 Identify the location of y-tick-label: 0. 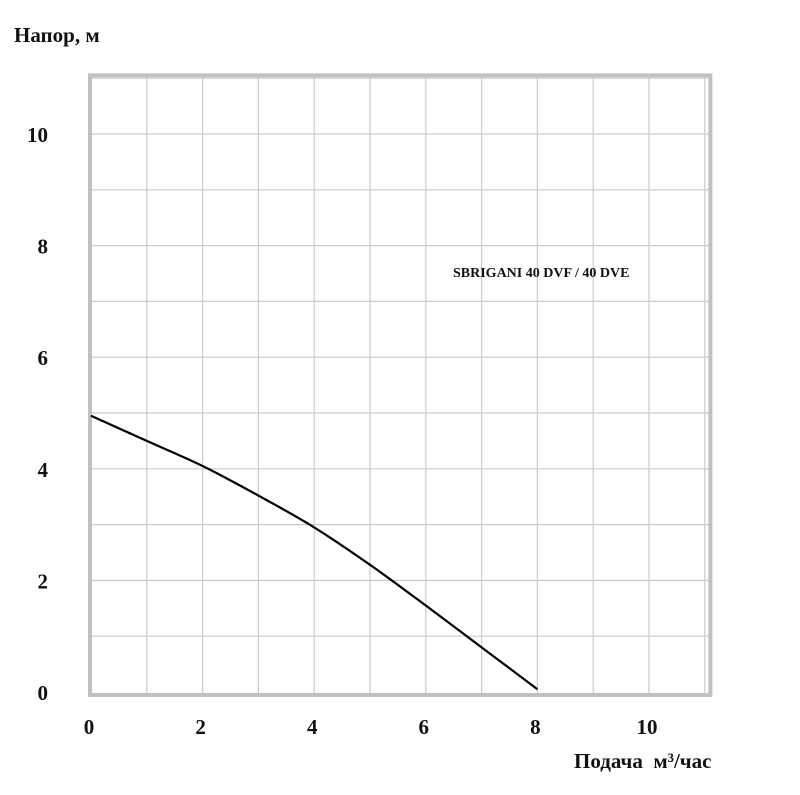
(43, 693).